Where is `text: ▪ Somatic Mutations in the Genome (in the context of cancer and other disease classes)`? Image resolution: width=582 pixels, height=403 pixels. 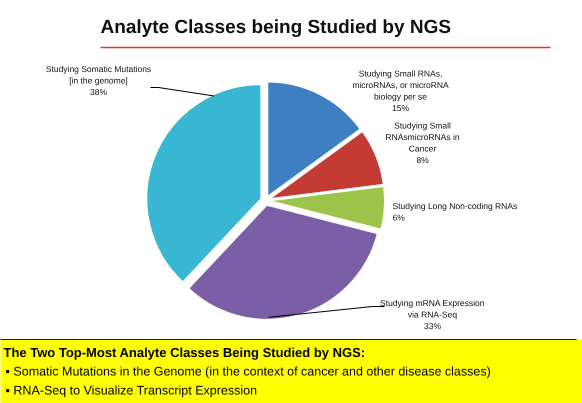 text: ▪ Somatic Mutations in the Genome (in the context of cancer and other disease classes) is located at coordinates (248, 371).